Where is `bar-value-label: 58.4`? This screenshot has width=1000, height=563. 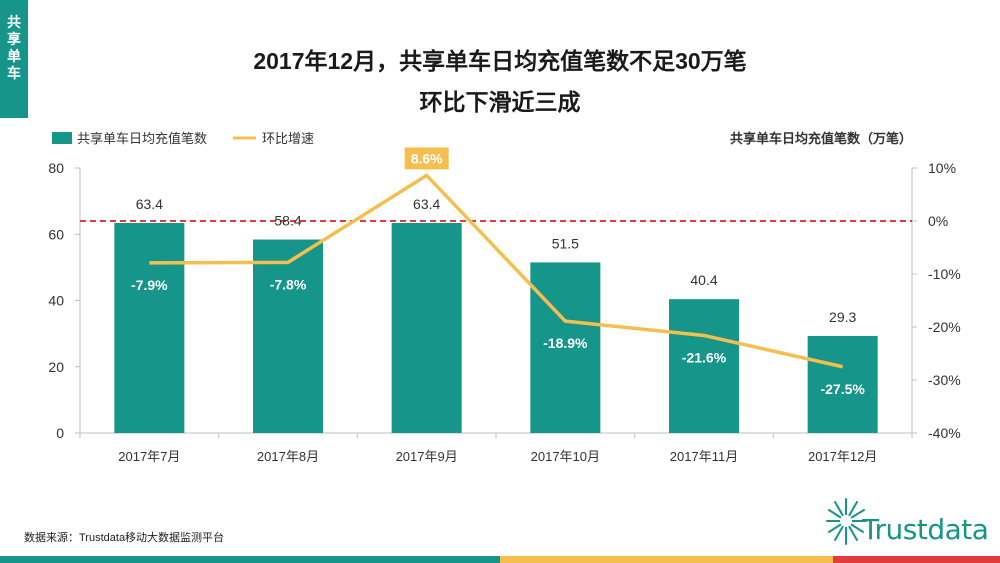
bar-value-label: 58.4 is located at coordinates (287, 221).